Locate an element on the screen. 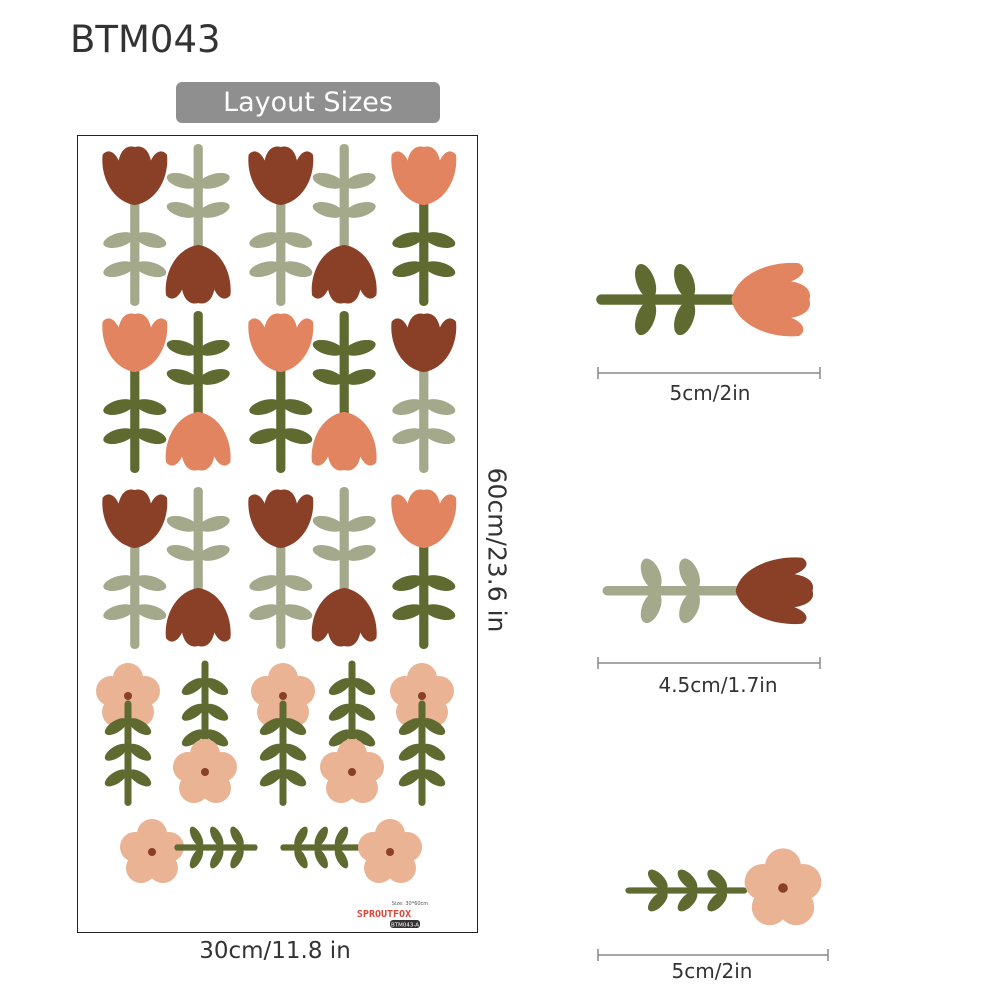 This screenshot has height=1000, width=1000. example-pink-flower is located at coordinates (783, 887).